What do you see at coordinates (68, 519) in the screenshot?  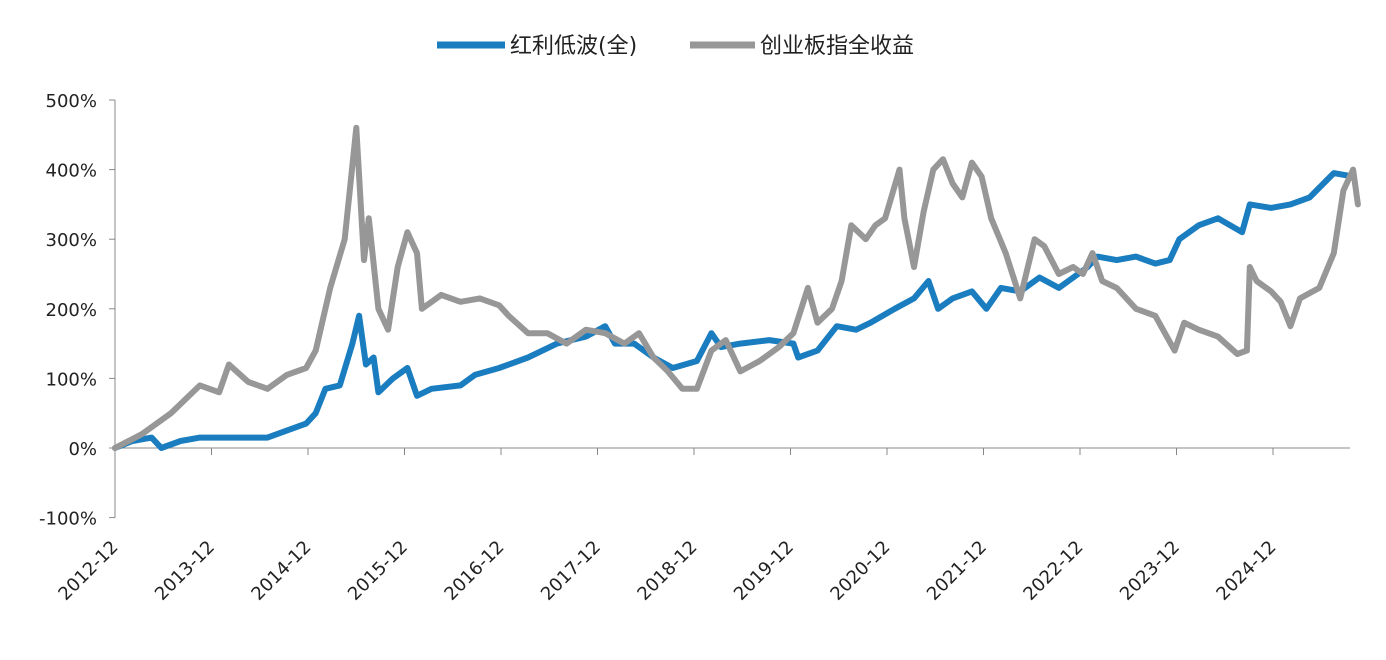 I see `y-tick-label: -100%` at bounding box center [68, 519].